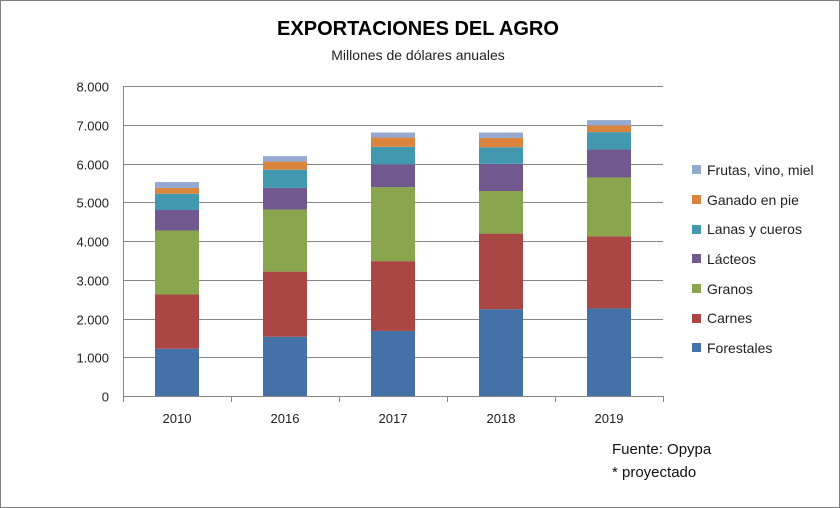  I want to click on bar-segment-frutas-vino-miel-2016, so click(285, 159).